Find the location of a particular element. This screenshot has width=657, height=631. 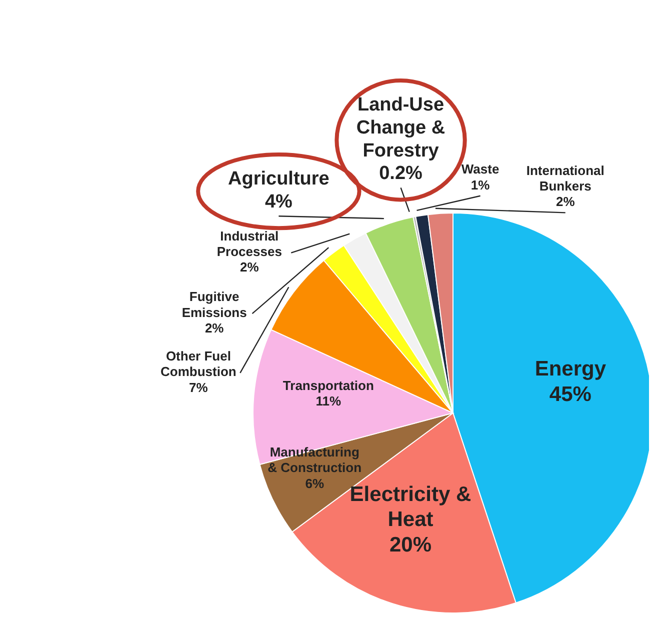

slice-label: Transportation is located at coordinates (328, 386).